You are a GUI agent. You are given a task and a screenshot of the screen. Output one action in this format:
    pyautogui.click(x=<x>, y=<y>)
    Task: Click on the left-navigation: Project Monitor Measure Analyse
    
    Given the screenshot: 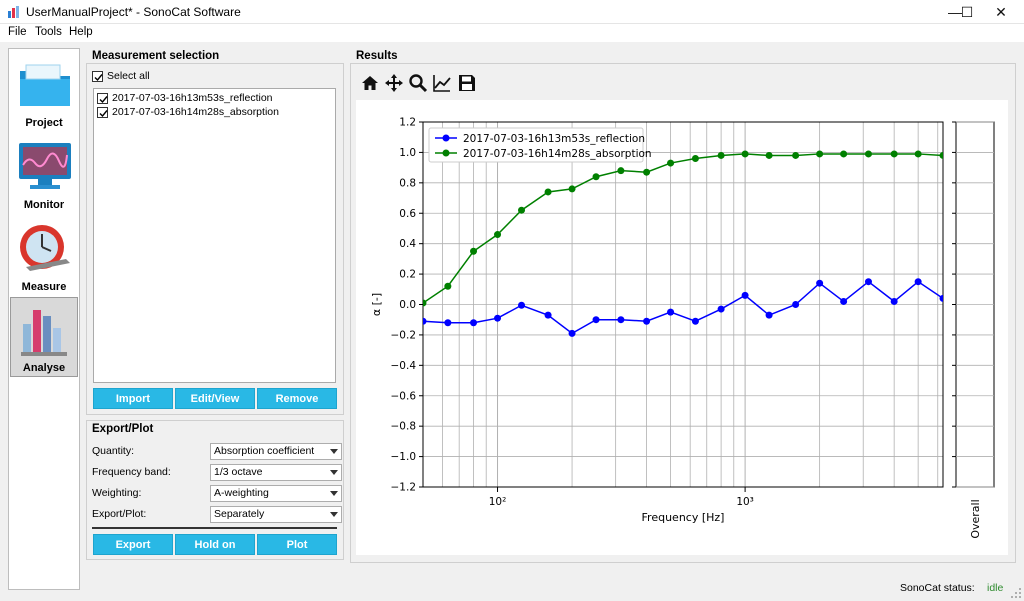 What is the action you would take?
    pyautogui.click(x=44, y=319)
    